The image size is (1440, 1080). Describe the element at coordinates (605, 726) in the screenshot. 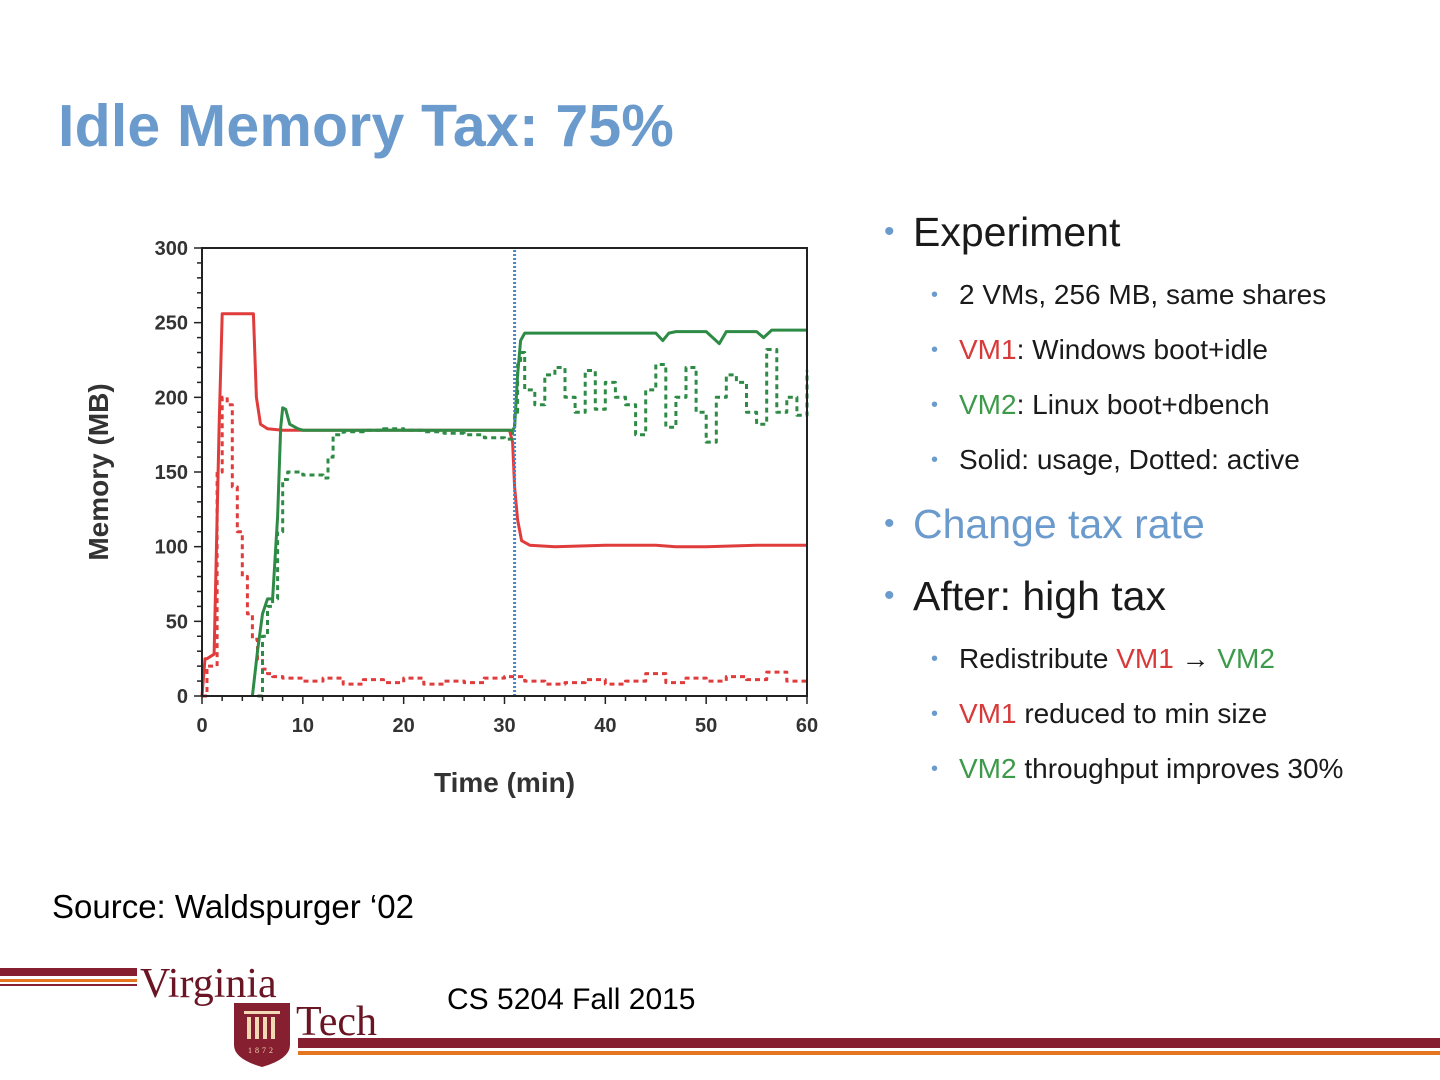

I see `x-tick-label: 40` at that location.